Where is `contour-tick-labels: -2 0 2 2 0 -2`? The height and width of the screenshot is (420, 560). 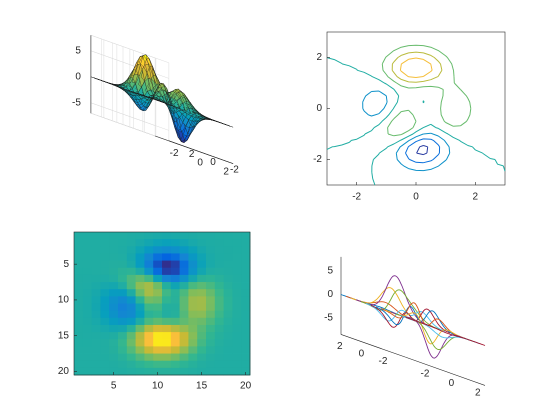 contour-tick-labels: -2 0 2 2 0 -2 is located at coordinates (395, 127).